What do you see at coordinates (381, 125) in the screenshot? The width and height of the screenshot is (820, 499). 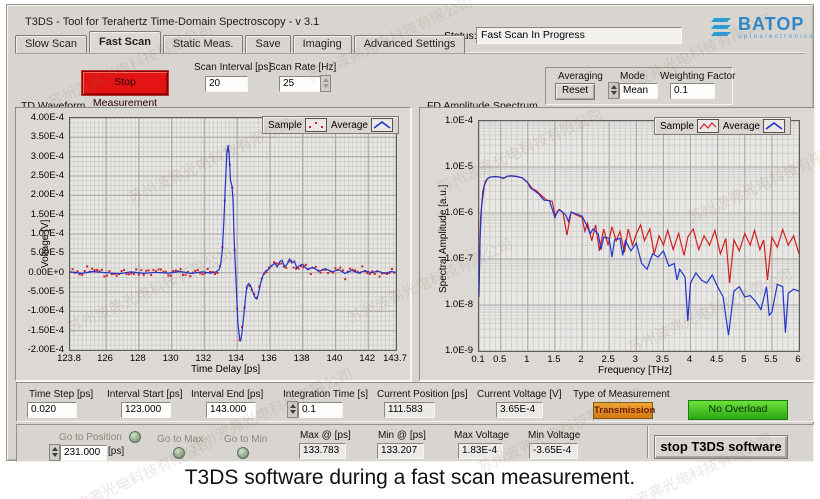 I see `average-line-swatch-icon` at bounding box center [381, 125].